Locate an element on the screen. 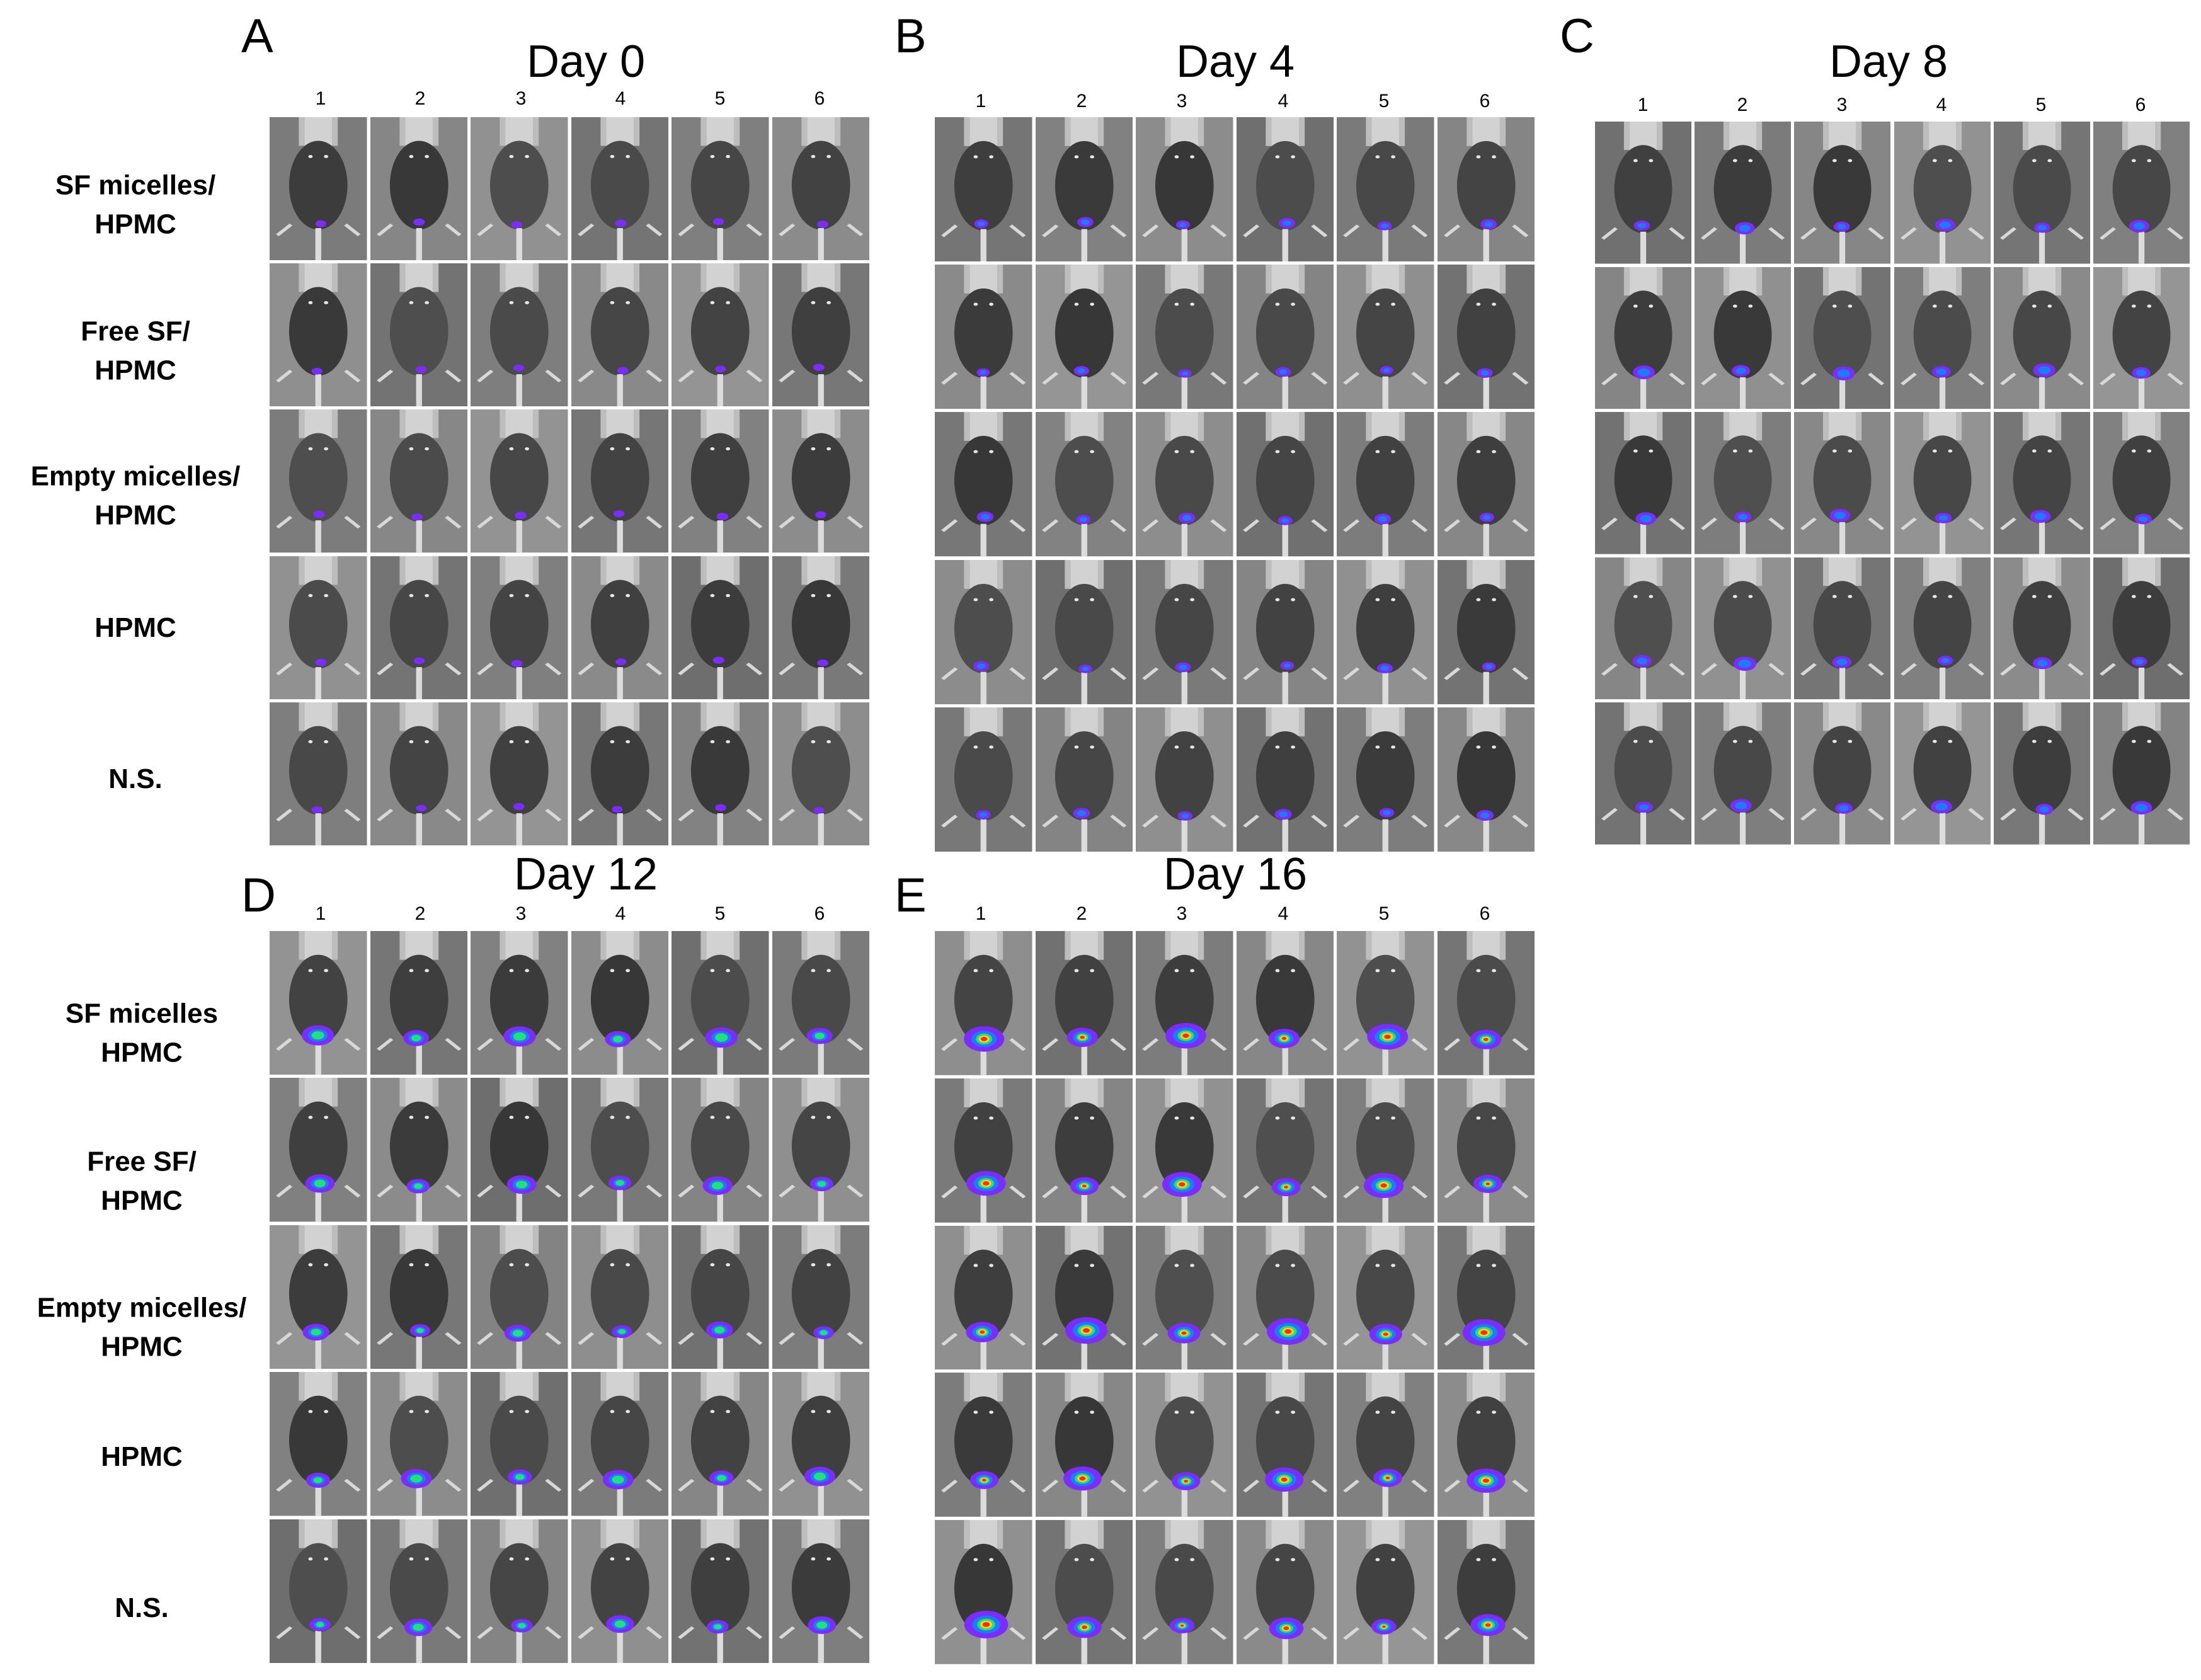 Image resolution: width=2201 pixels, height=1680 pixels. row-label-sf-micelles: SF micelles HPMC is located at coordinates (142, 1033).